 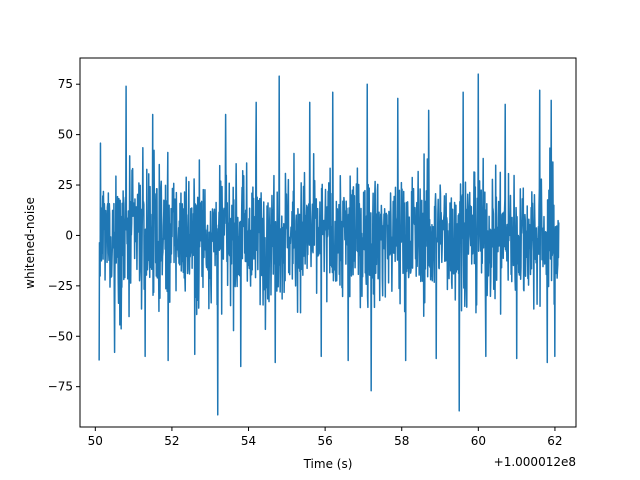 What do you see at coordinates (324, 441) in the screenshot?
I see `x-tick-label: 56` at bounding box center [324, 441].